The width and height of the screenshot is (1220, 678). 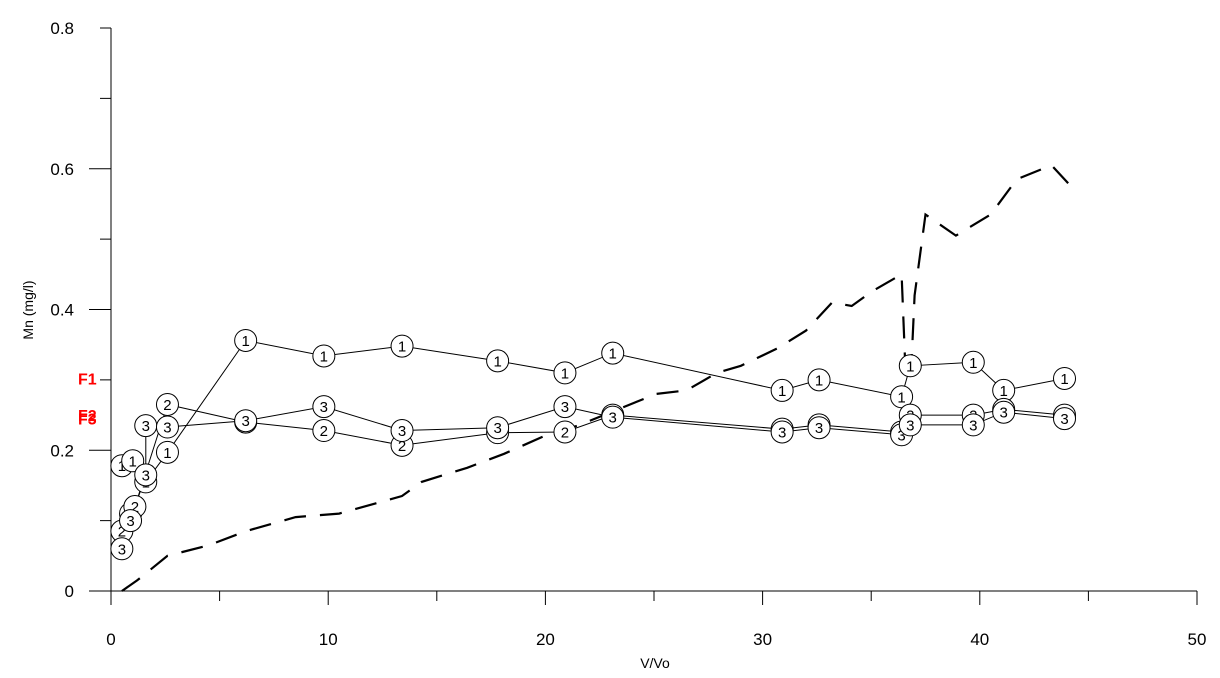 I want to click on y-axis-title: Mn (mg/l), so click(x=28, y=309).